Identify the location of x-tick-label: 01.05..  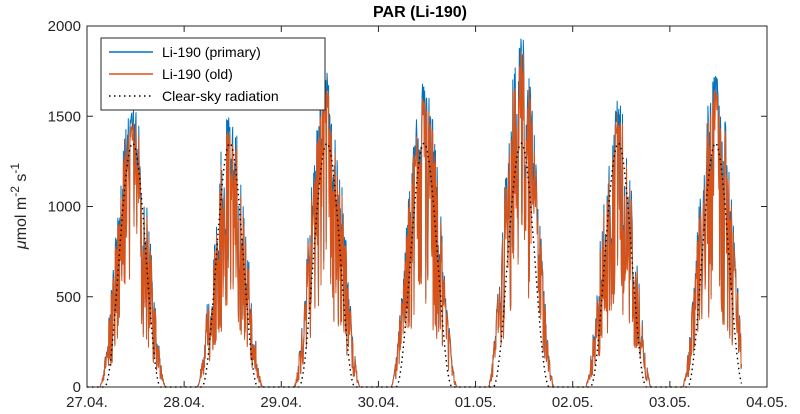
(476, 402).